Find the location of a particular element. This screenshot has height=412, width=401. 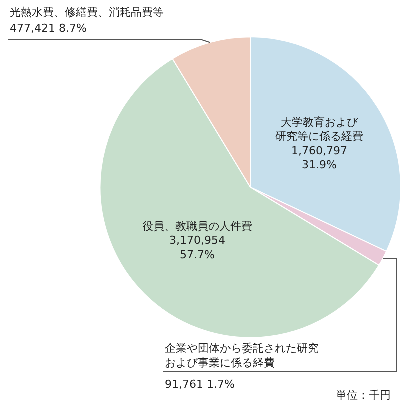

slice-label: 光熱水費、修繕費、消耗品費等 is located at coordinates (87, 12).